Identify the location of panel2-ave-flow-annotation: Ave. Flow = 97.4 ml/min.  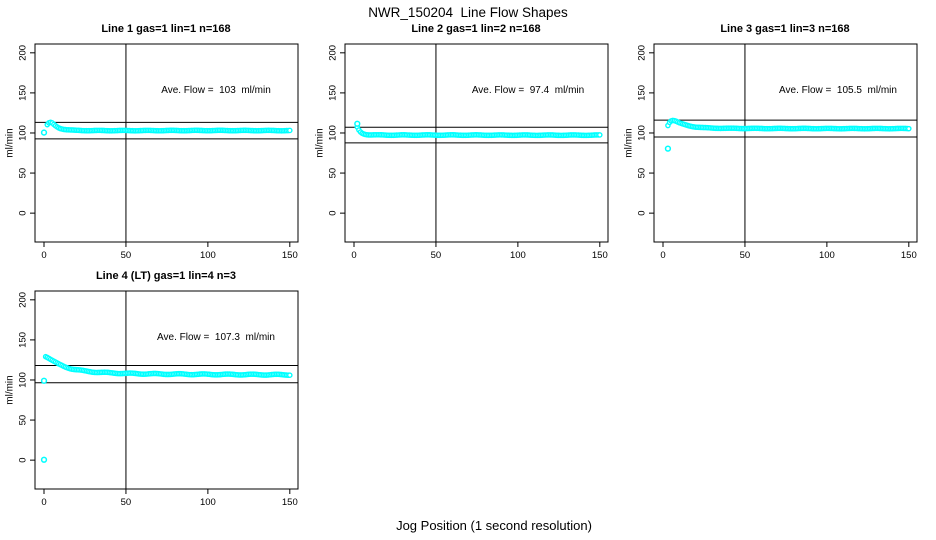
(528, 90).